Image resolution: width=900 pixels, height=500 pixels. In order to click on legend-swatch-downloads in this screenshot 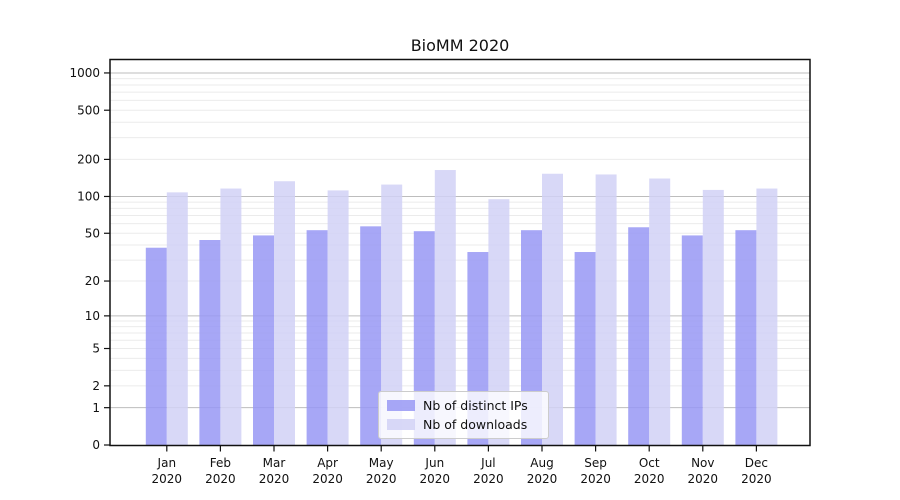, I will do `click(401, 424)`.